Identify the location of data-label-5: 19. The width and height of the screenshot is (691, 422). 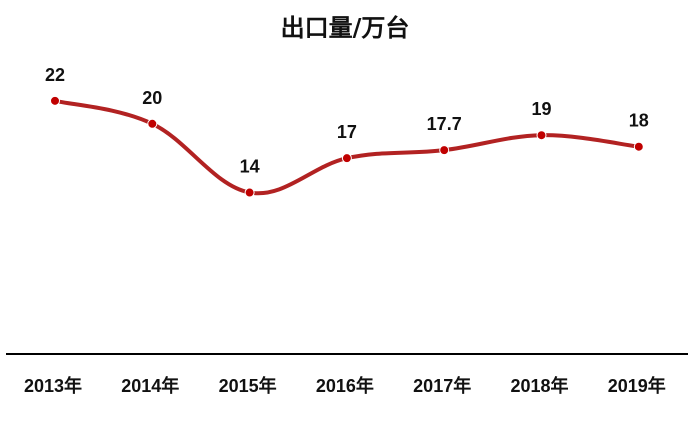
(541, 109).